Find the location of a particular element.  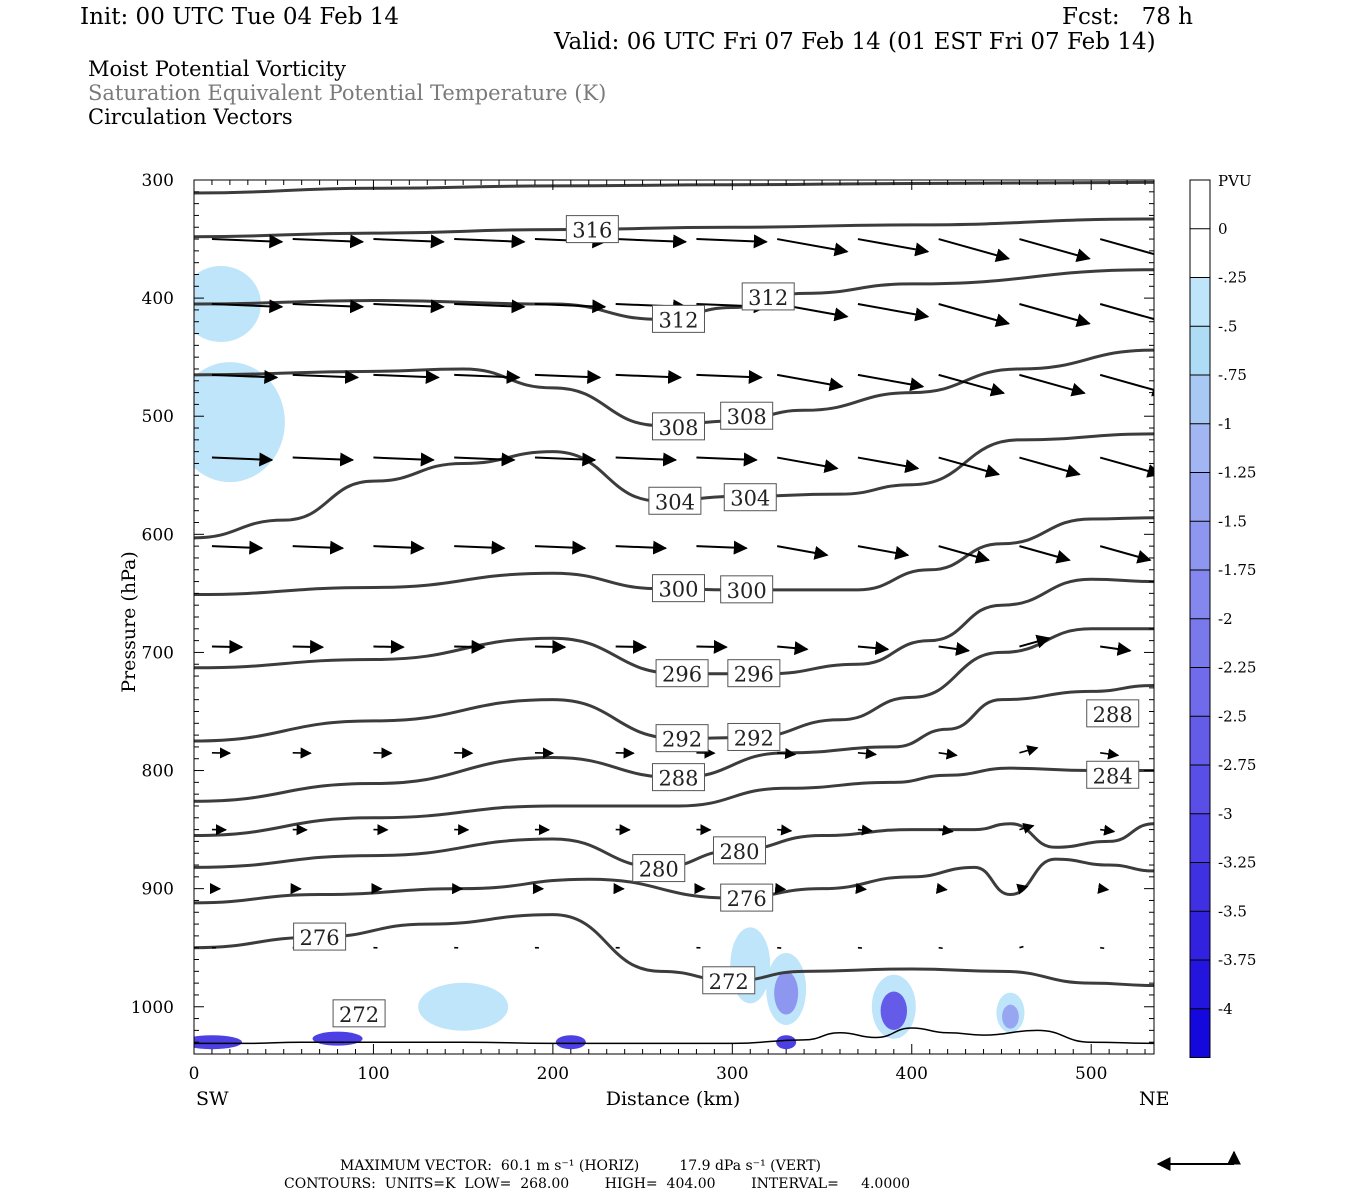

y-tick-label: 1000 is located at coordinates (152, 1008).